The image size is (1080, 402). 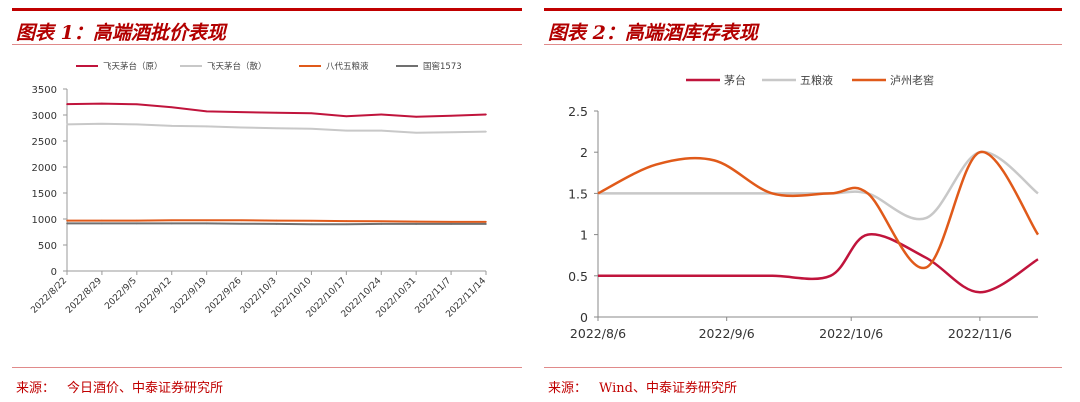 I want to click on y-tick-label: 2500, so click(x=44, y=142).